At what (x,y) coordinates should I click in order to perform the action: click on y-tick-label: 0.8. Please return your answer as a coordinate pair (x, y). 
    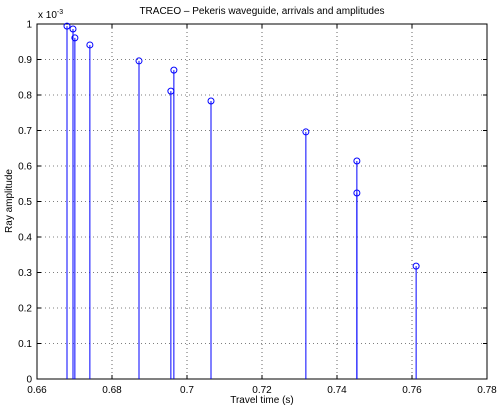
    Looking at the image, I should click on (25, 96).